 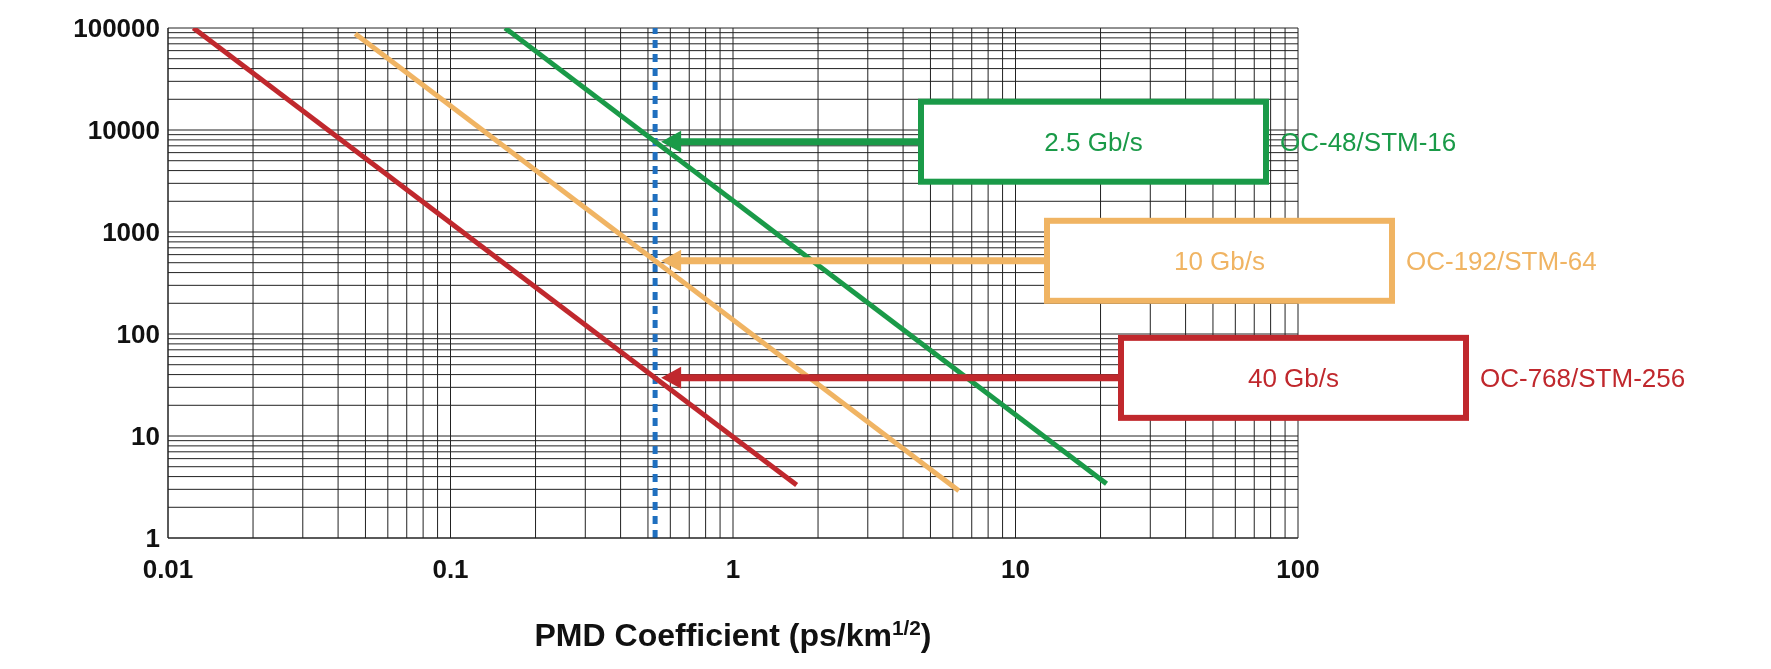 I want to click on x-tick-label: 0.01, so click(x=168, y=569).